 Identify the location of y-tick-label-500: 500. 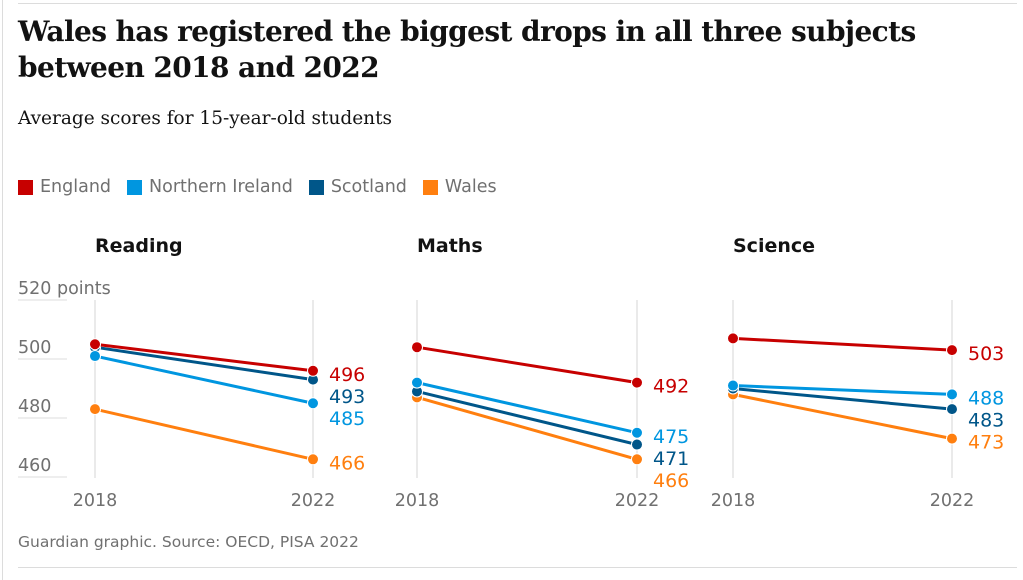
(34, 348).